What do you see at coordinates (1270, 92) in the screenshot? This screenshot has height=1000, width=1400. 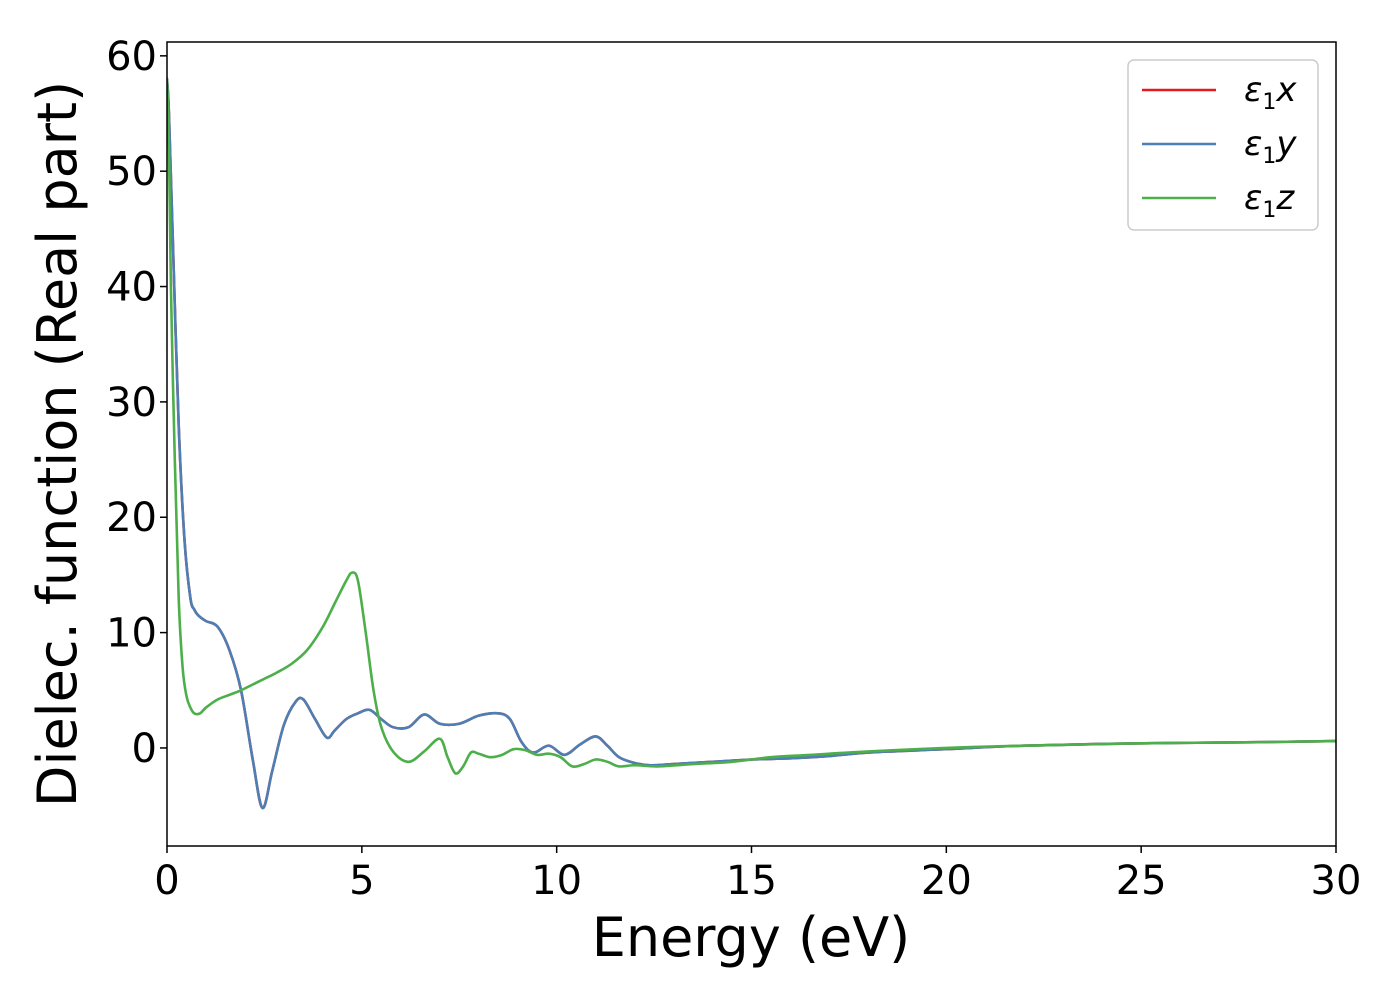 I see `legend-label-x: ε1x` at bounding box center [1270, 92].